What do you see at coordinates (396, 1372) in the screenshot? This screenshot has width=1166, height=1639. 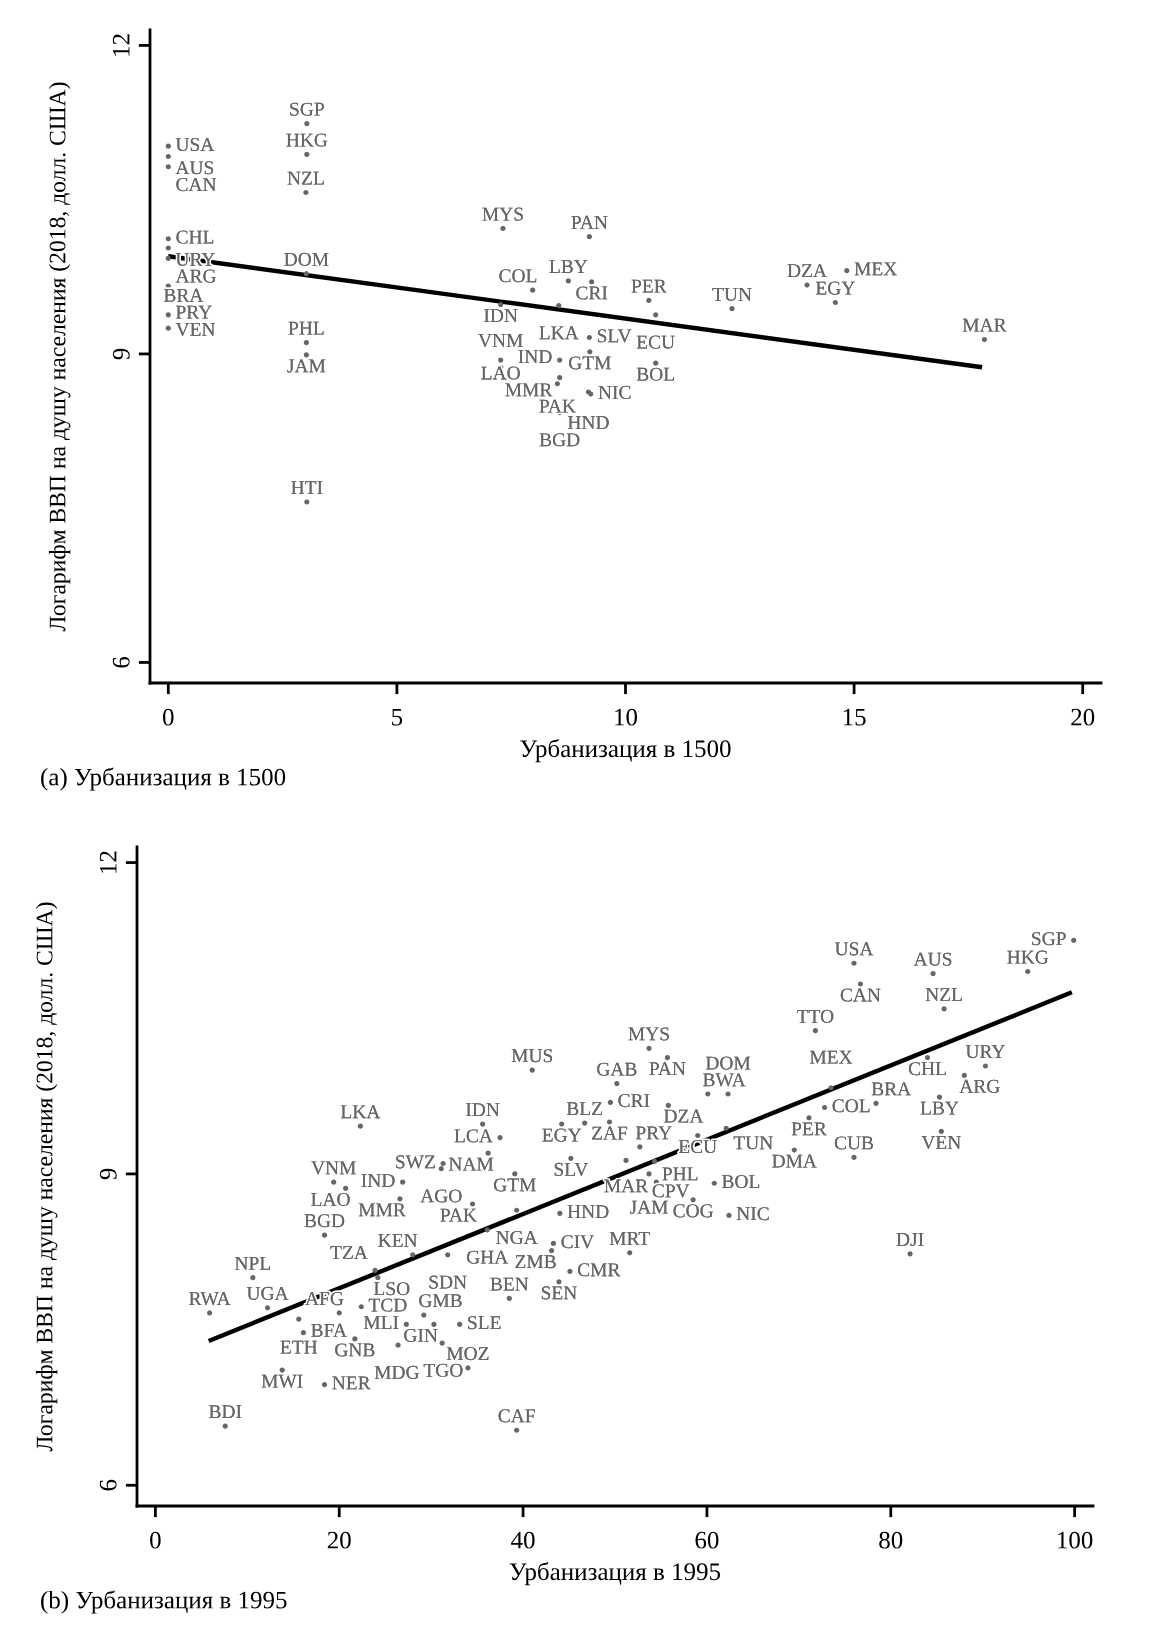 I see `data-label: MDG` at bounding box center [396, 1372].